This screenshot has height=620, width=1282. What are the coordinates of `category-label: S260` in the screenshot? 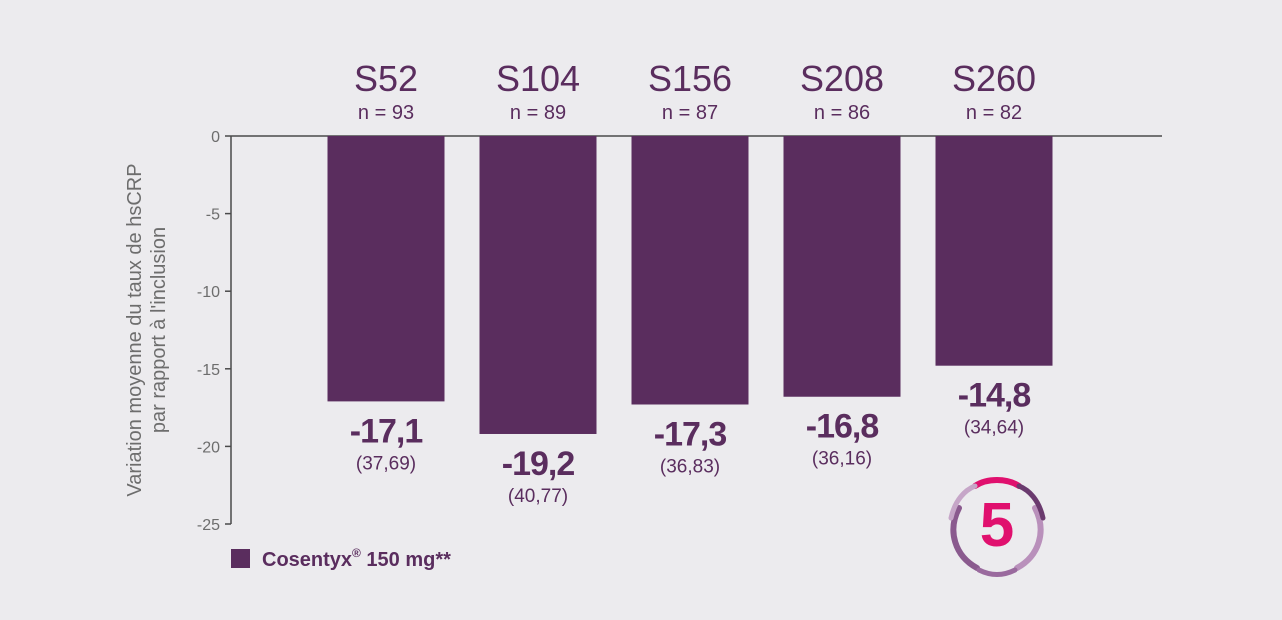 It's located at (994, 78).